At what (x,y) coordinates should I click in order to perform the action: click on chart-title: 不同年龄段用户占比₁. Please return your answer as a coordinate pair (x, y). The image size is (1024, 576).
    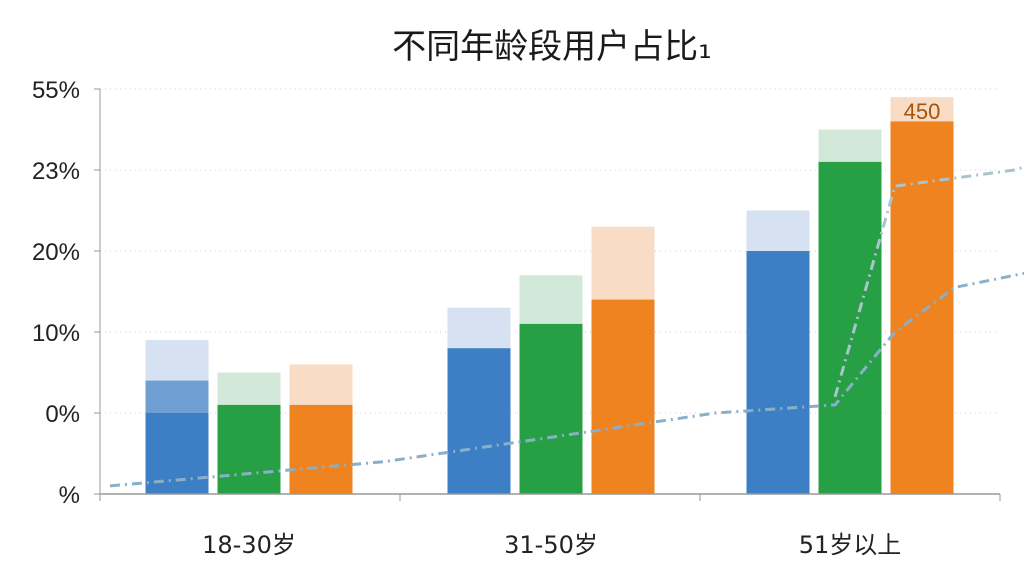
    Looking at the image, I should click on (552, 47).